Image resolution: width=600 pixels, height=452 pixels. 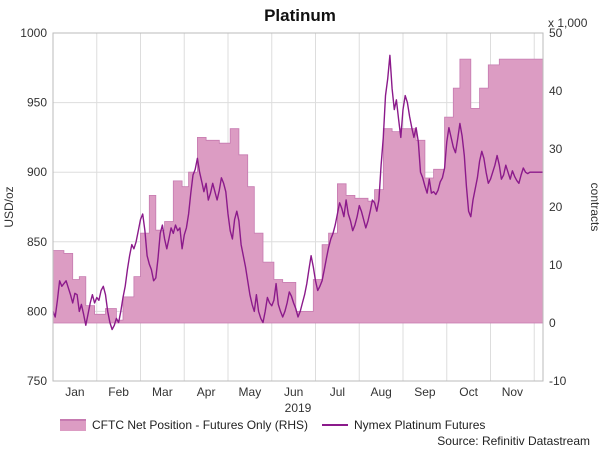 I want to click on month-tick-label: Mar, so click(x=162, y=392).